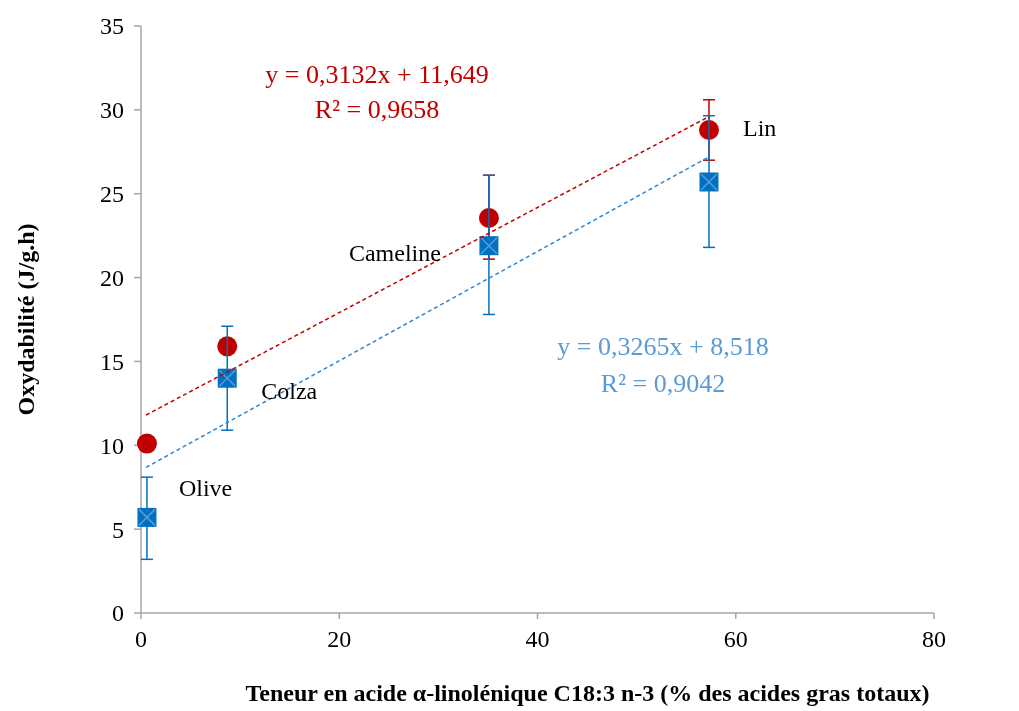 This screenshot has width=1019, height=711. Describe the element at coordinates (934, 639) in the screenshot. I see `x-tick-label: 80` at that location.